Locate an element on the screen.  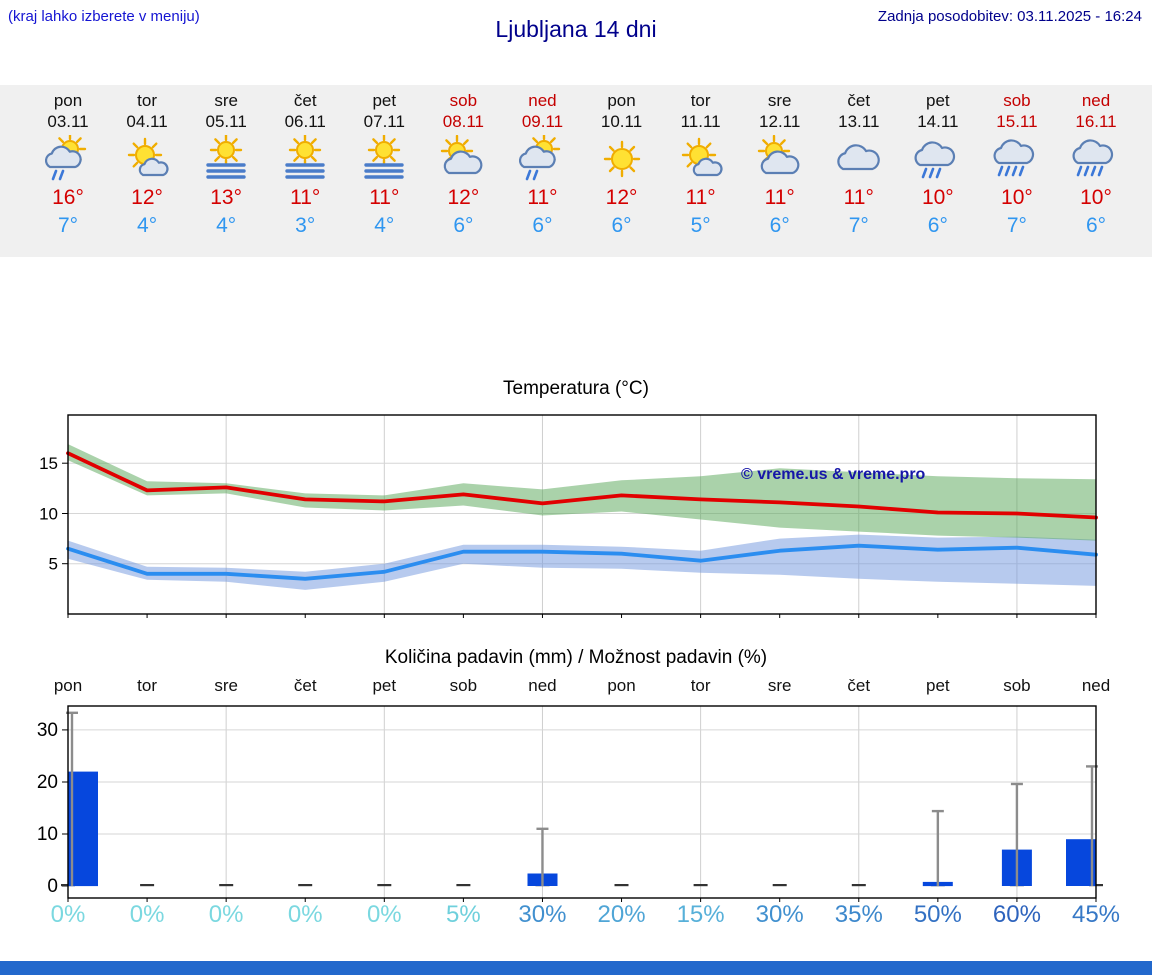
day-column-15.11: sob 15.11 10° 7° is located at coordinates (1017, 164).